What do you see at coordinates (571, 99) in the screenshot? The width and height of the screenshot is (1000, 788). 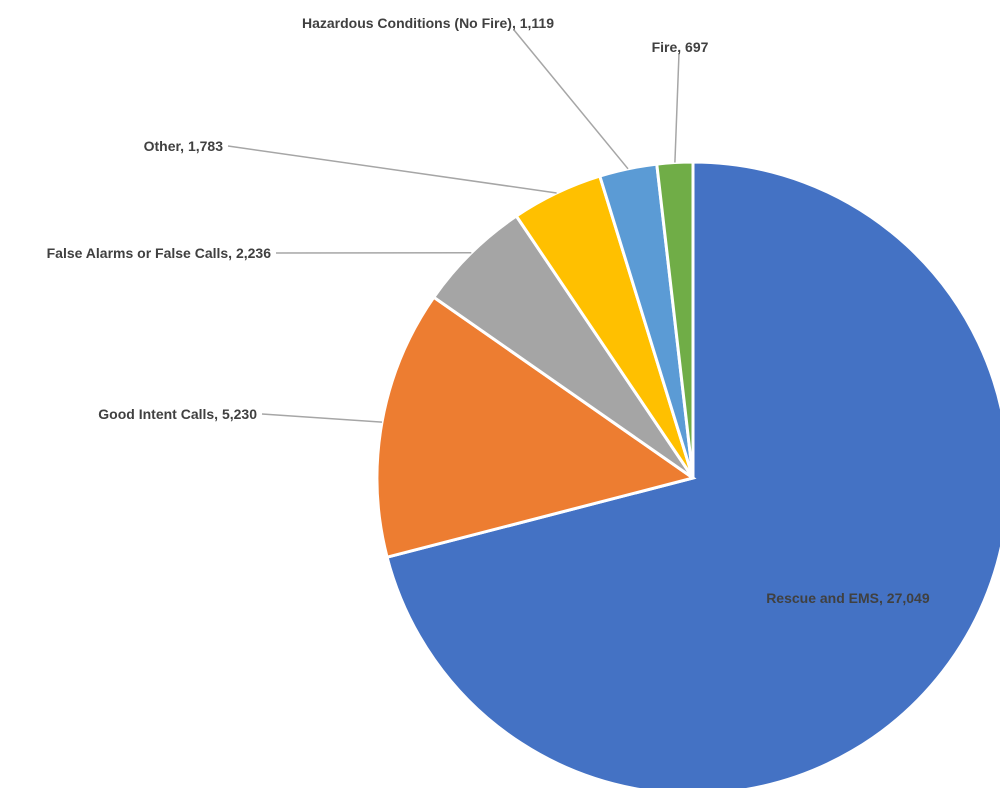 I see `leader-line-hazardous-conditions-no-fire` at bounding box center [571, 99].